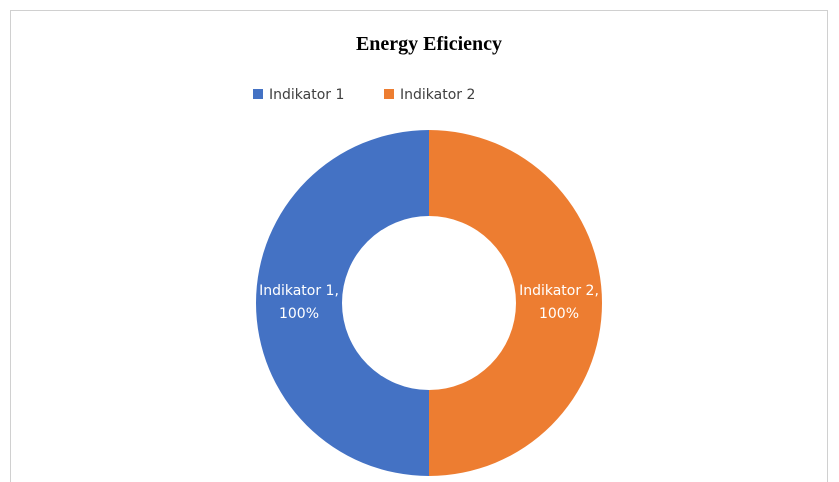  What do you see at coordinates (306, 95) in the screenshot?
I see `legend-label: Indikator 1` at bounding box center [306, 95].